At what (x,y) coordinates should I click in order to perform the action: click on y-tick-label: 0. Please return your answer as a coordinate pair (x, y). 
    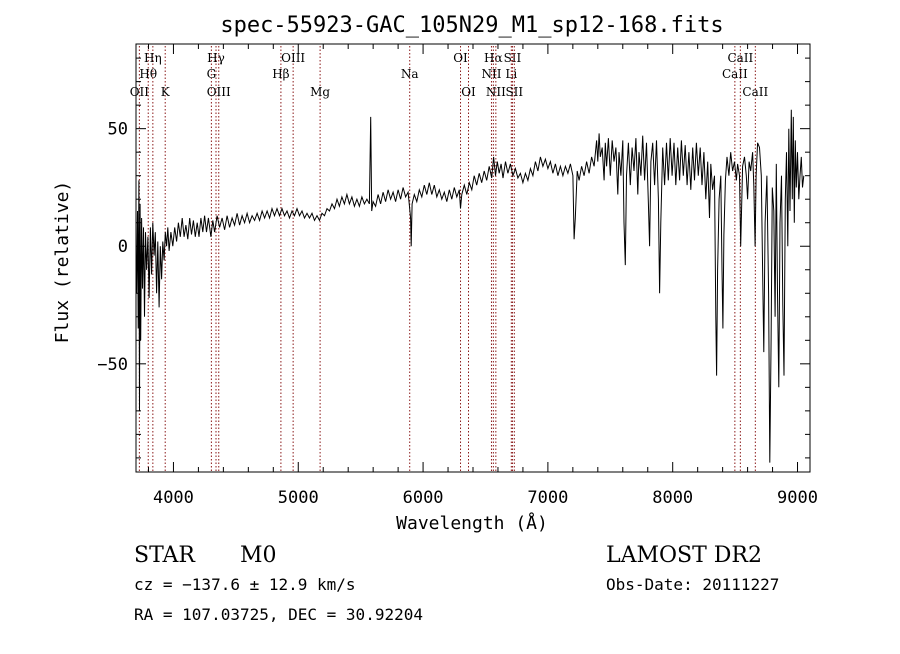
    Looking at the image, I should click on (123, 247).